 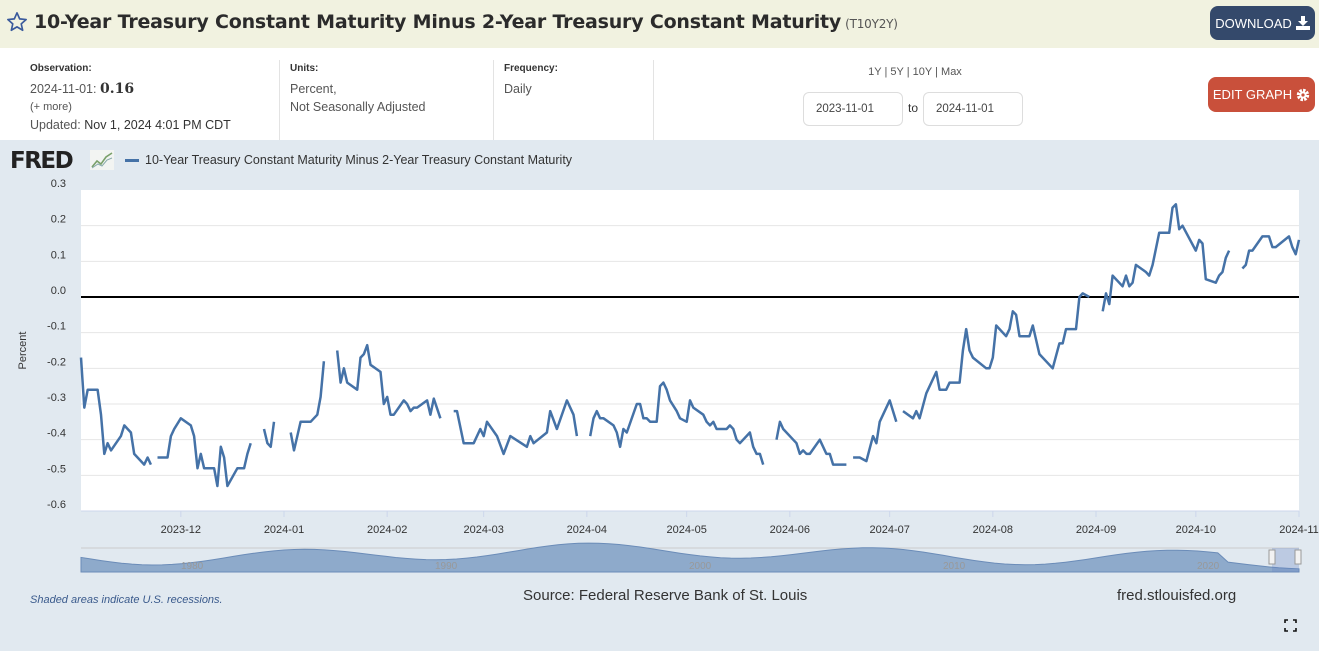 I want to click on x-tick-label: 2024-07, so click(x=889, y=530).